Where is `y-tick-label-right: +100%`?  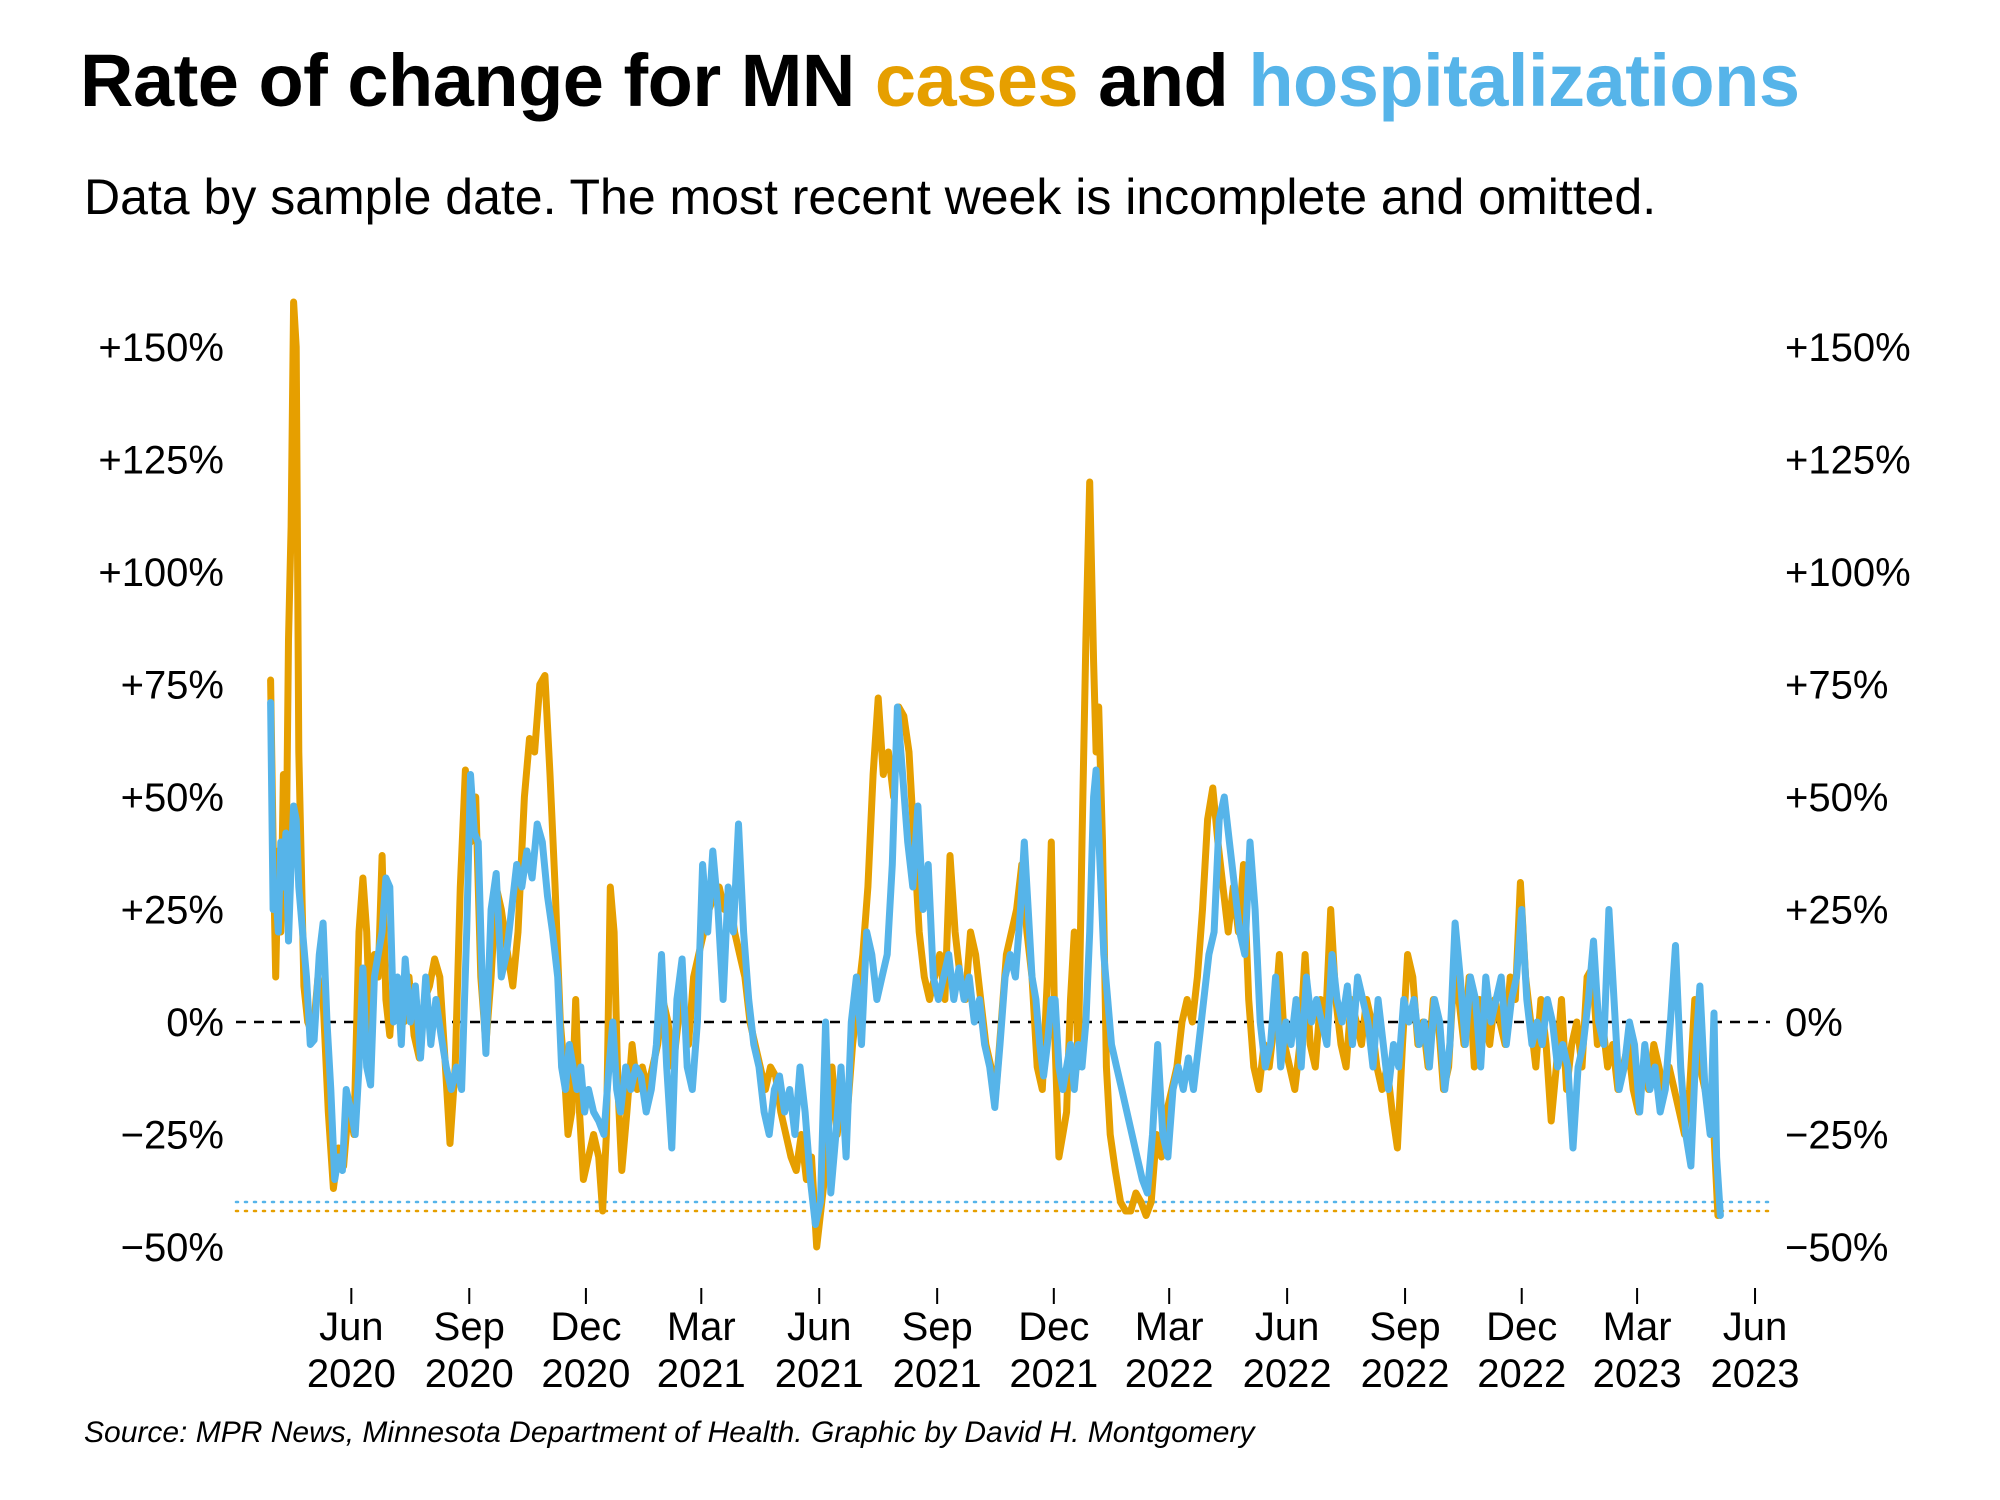 y-tick-label-right: +100% is located at coordinates (1848, 573).